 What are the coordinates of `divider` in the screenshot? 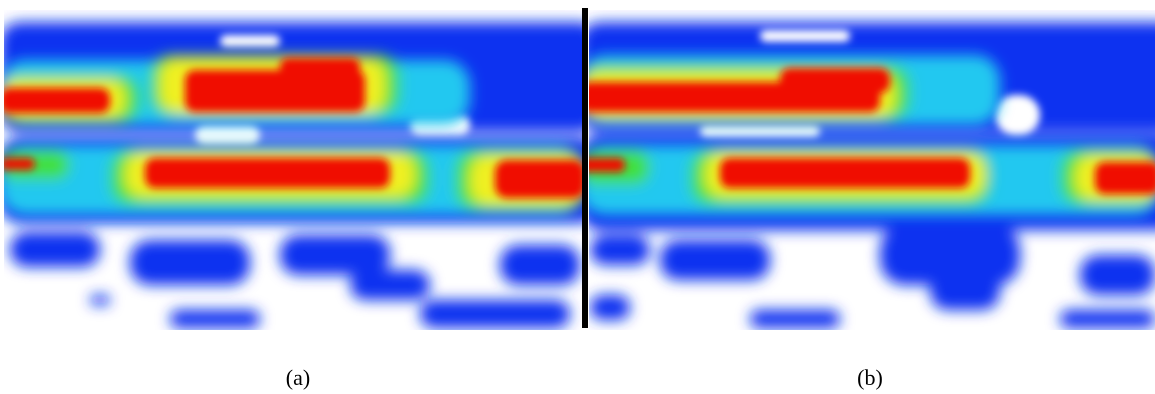 It's located at (585, 168).